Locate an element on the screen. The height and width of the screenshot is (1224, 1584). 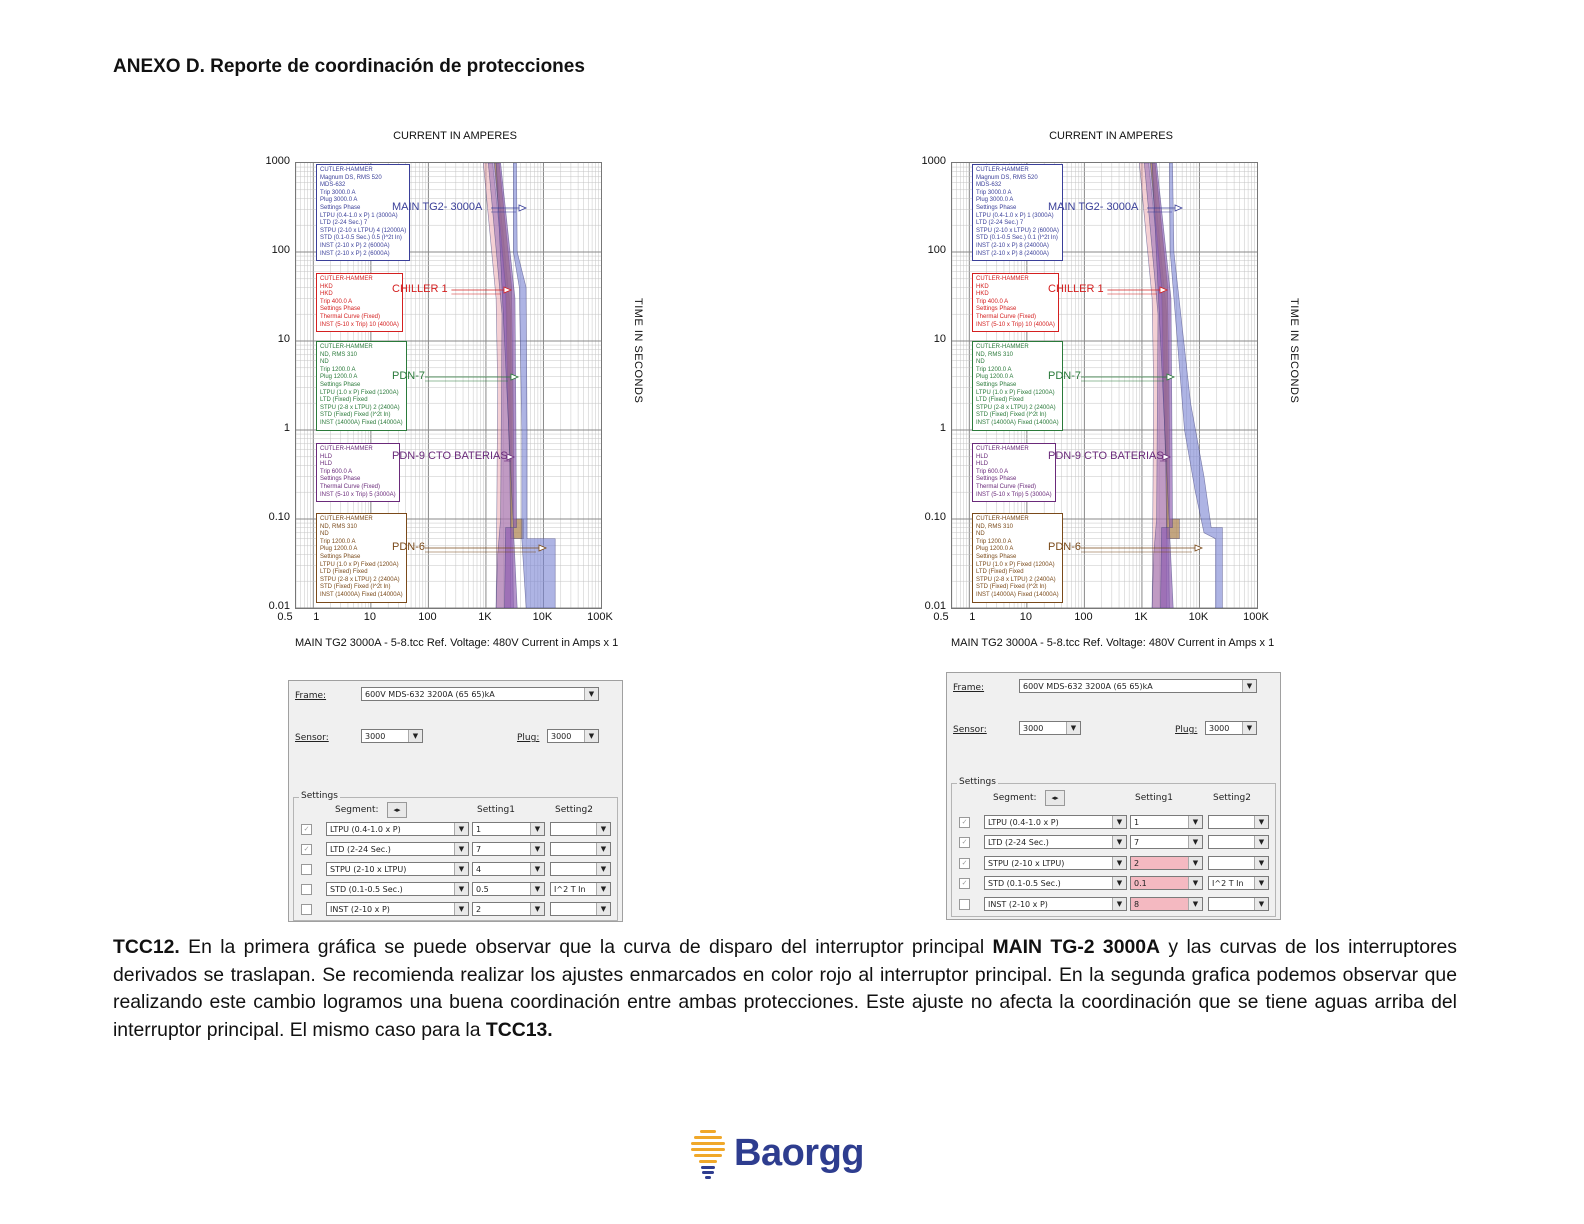
setting1-select: 0.1 ▼ is located at coordinates (1166, 883).